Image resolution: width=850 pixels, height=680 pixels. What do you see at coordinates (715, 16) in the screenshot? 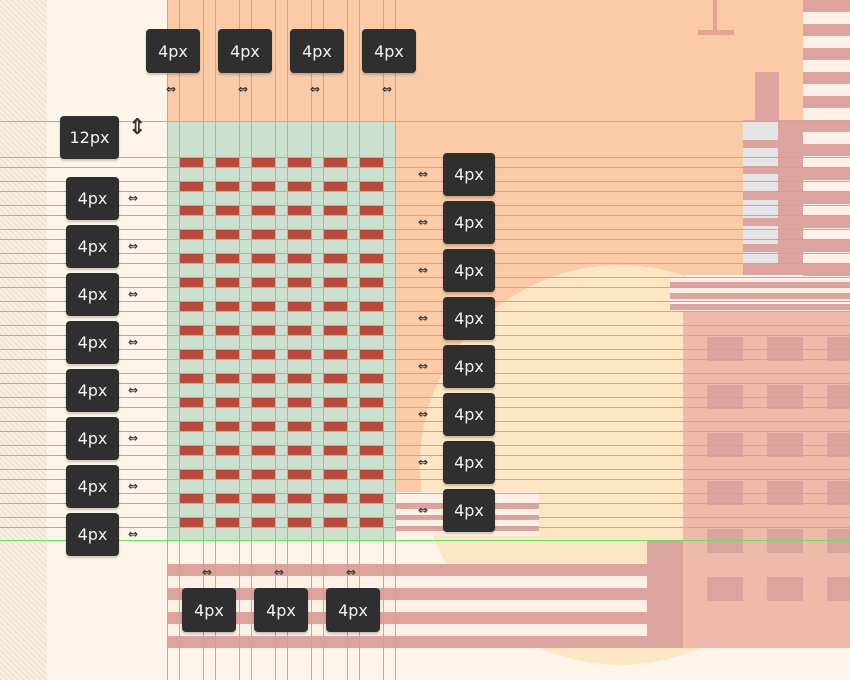
I see `antenna-pole` at bounding box center [715, 16].